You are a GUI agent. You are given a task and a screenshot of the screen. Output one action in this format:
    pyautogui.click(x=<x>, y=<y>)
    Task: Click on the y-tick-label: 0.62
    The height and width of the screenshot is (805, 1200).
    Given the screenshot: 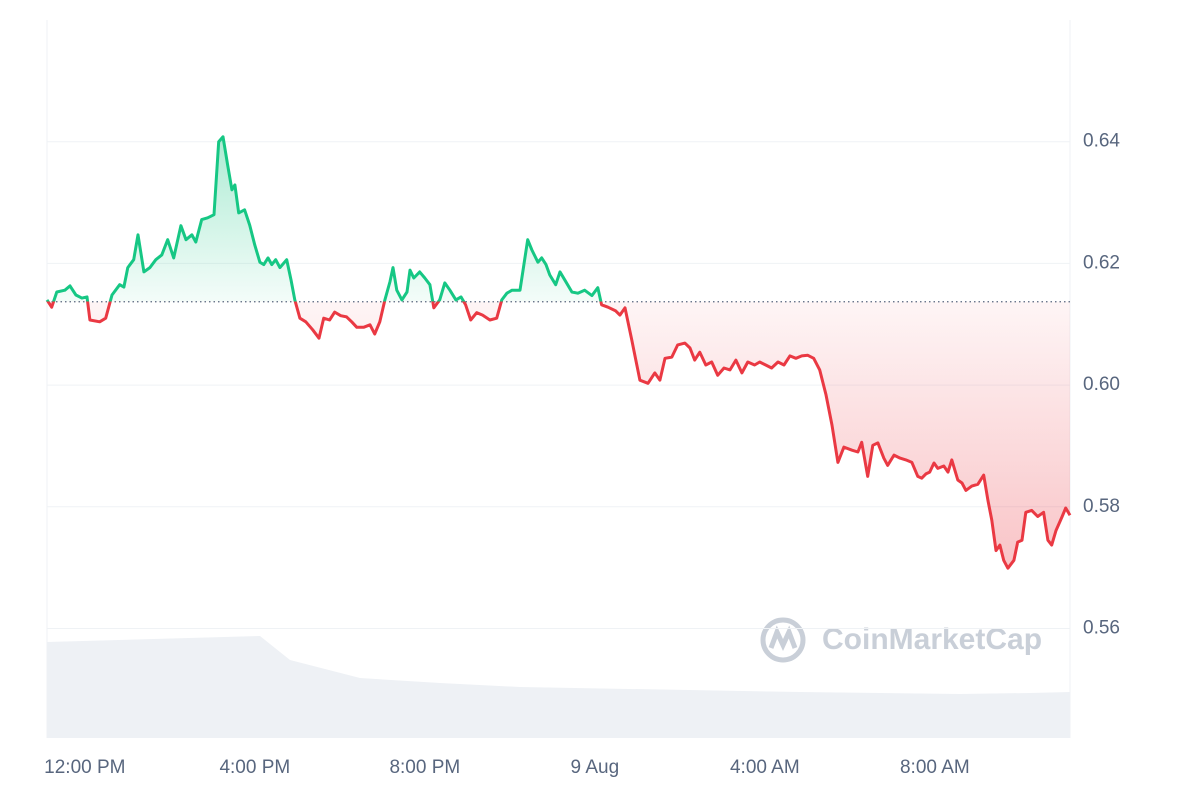 What is the action you would take?
    pyautogui.click(x=1101, y=262)
    